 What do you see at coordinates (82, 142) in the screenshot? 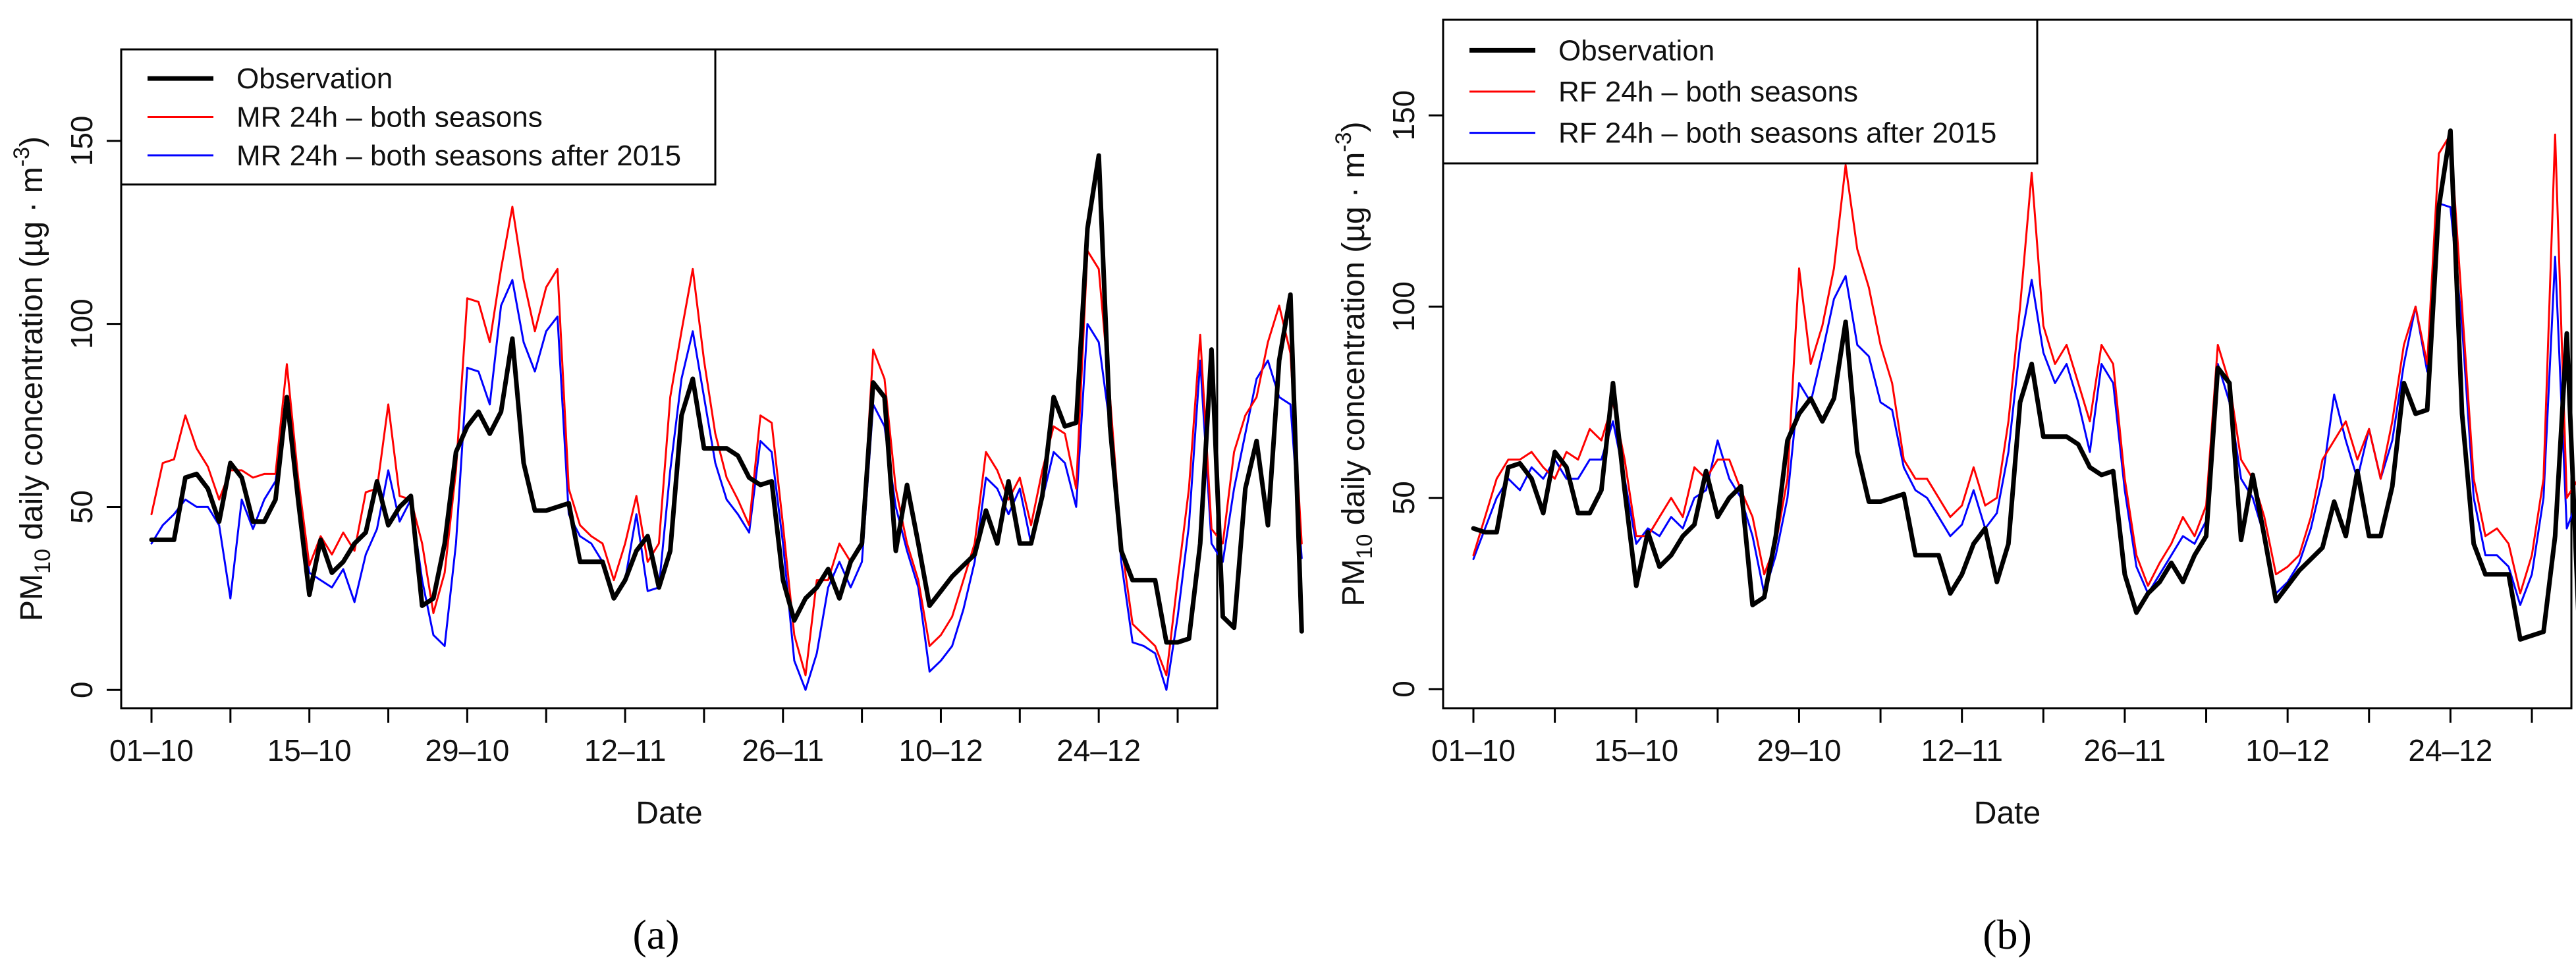
I see `y-tick-label-a-150: 150` at bounding box center [82, 142].